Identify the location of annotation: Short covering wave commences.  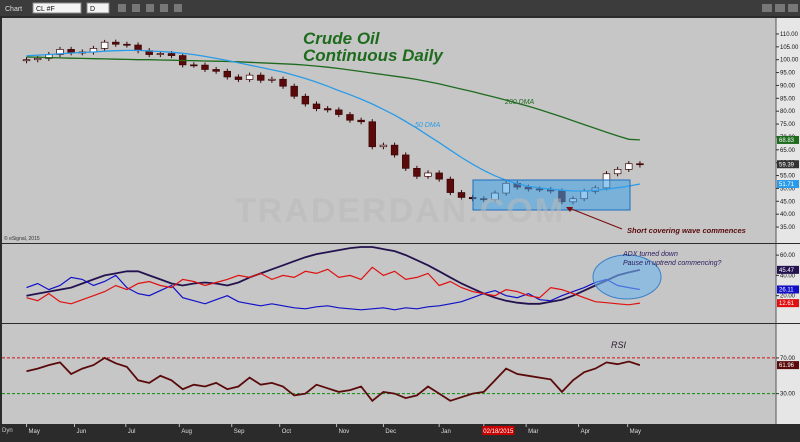
(686, 230).